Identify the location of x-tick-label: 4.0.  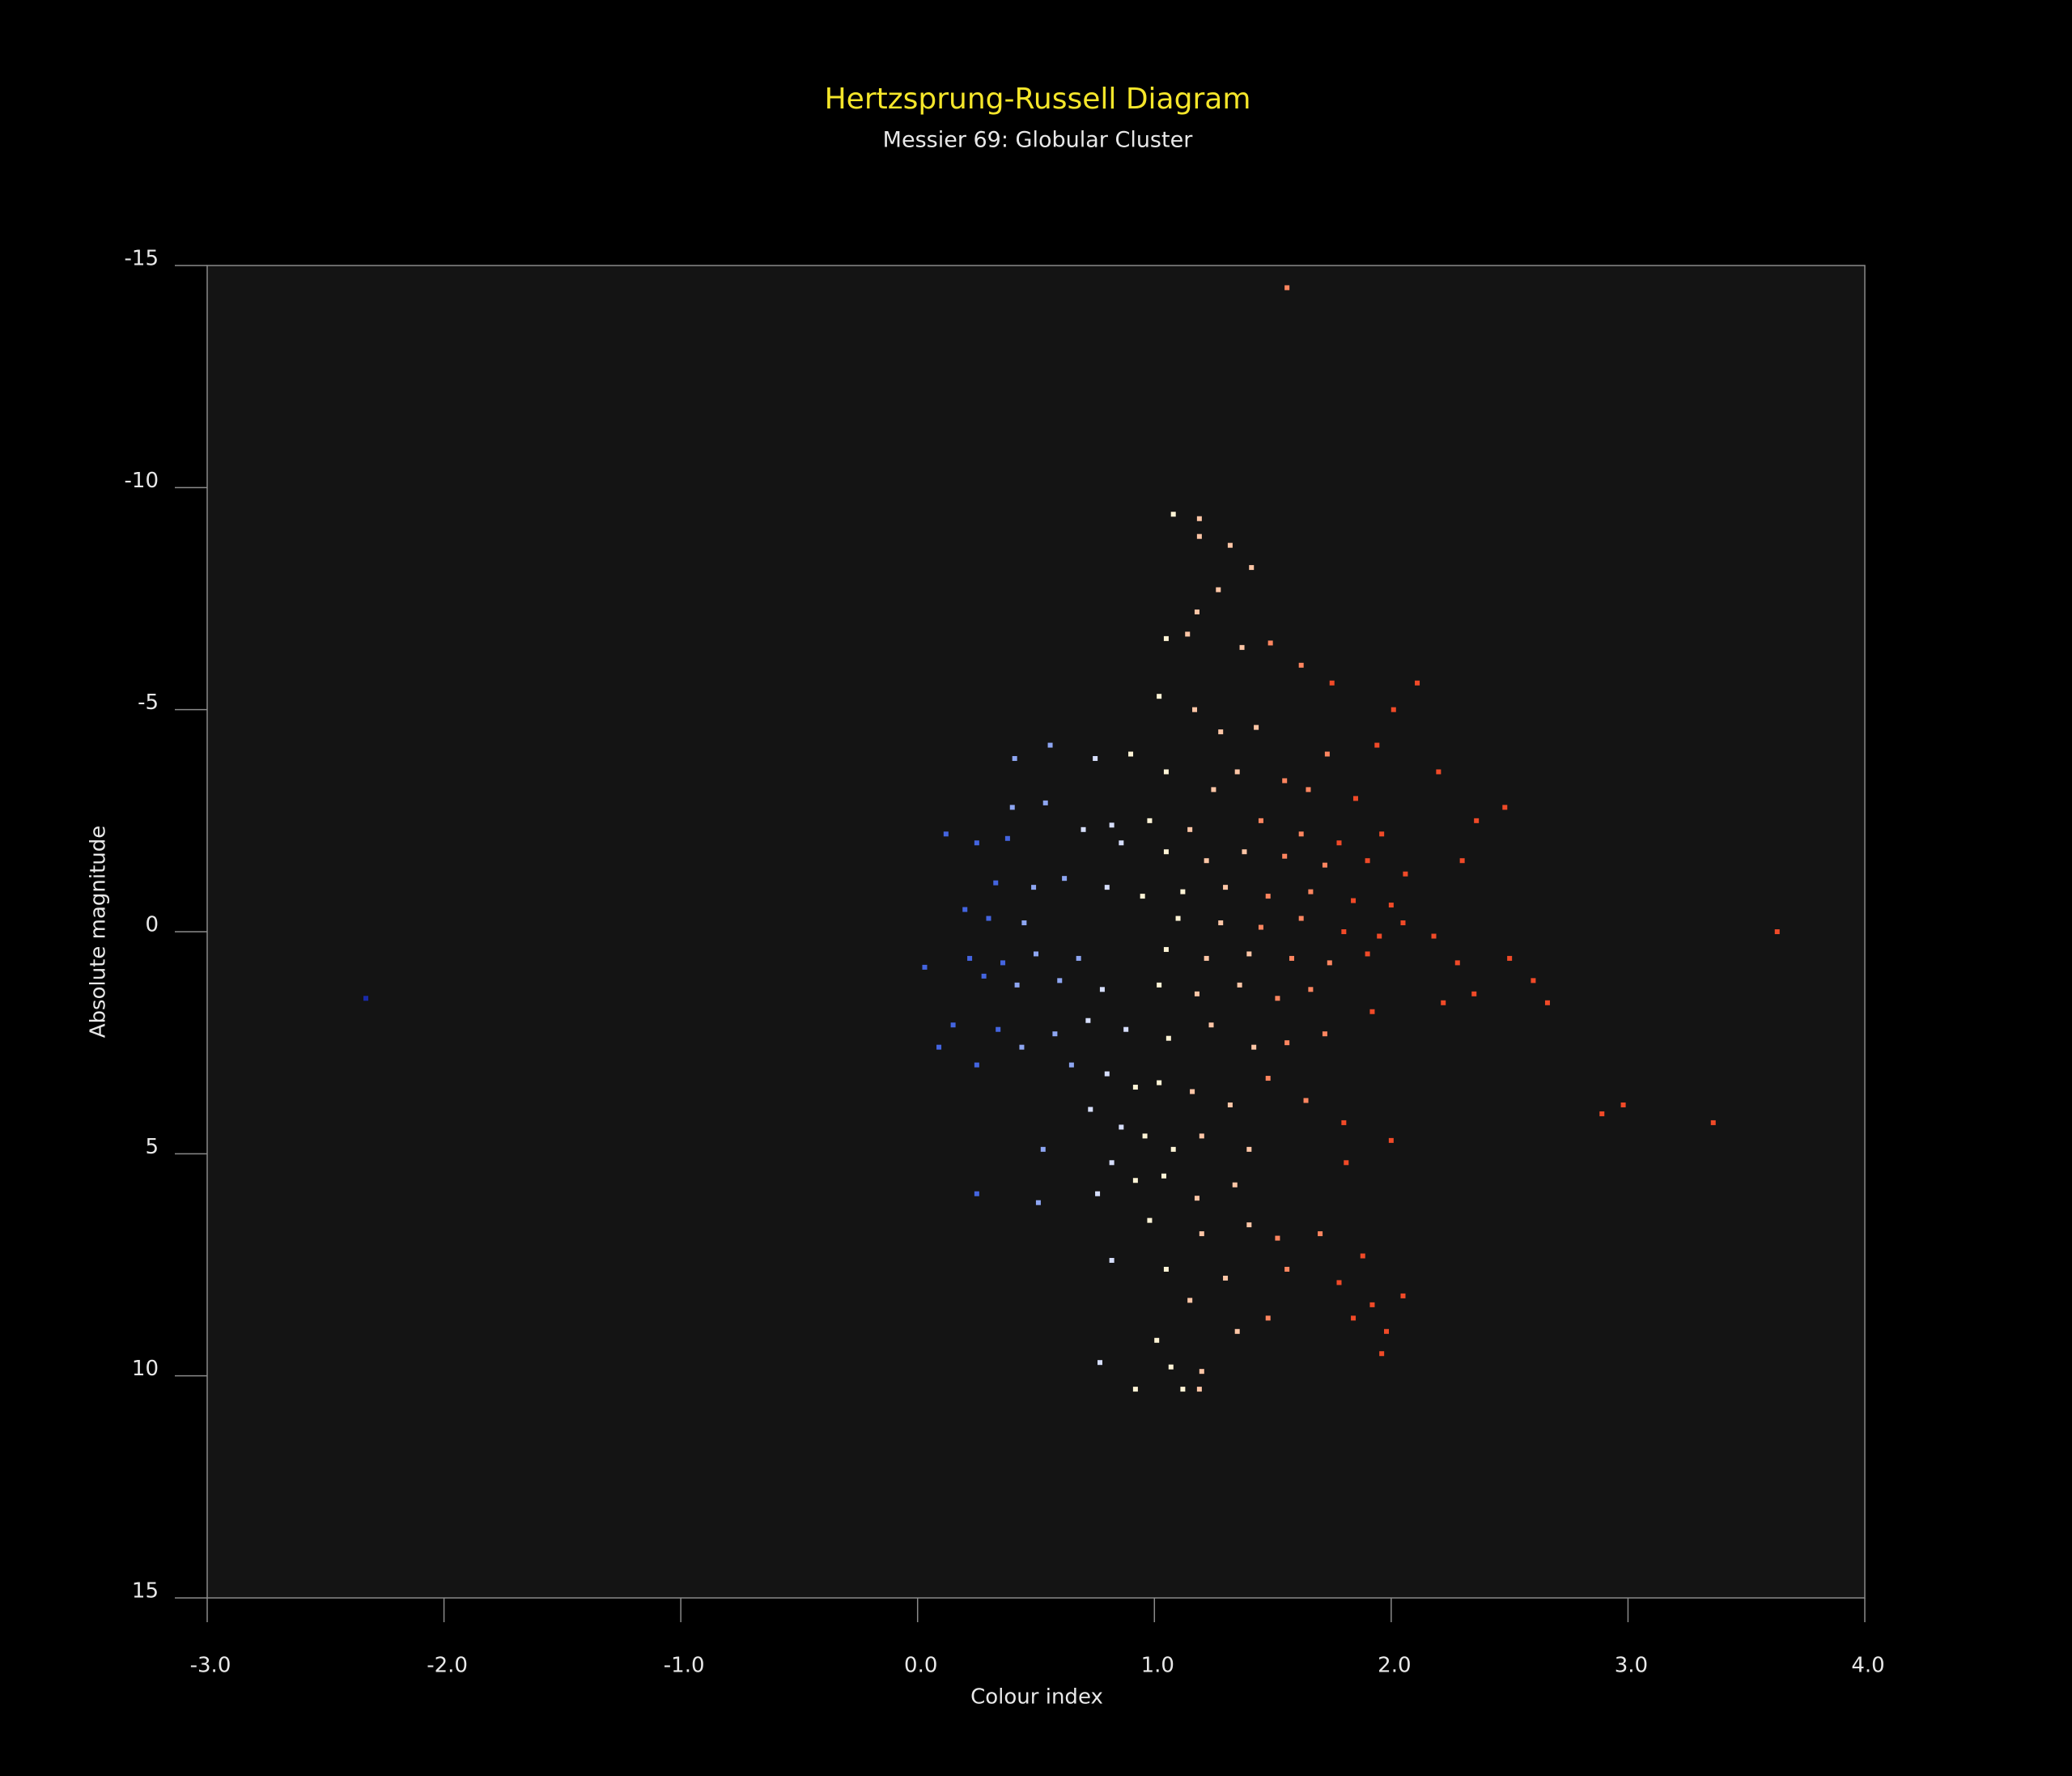
(1867, 1666).